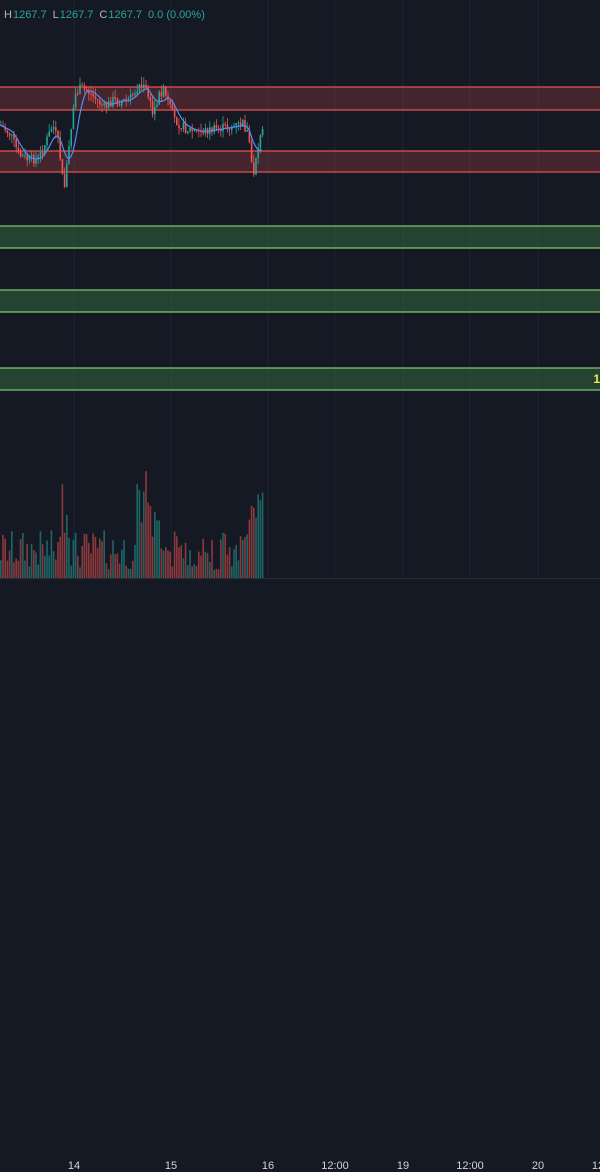 The width and height of the screenshot is (600, 1172). Describe the element at coordinates (538, 1166) in the screenshot. I see `time-axis-label: 20` at that location.